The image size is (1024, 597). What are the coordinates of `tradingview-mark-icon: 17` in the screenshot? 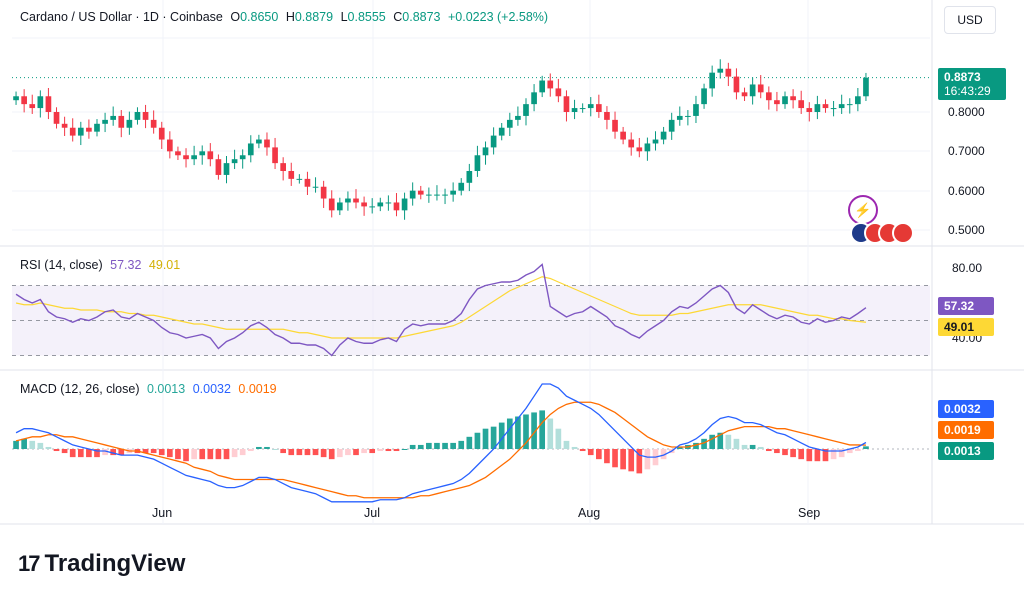 It's located at (29, 563).